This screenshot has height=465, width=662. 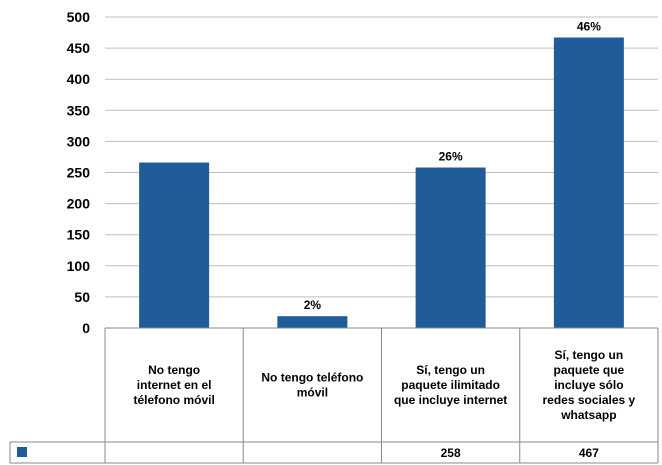 I want to click on y-tick-label: 0, so click(x=86, y=328).